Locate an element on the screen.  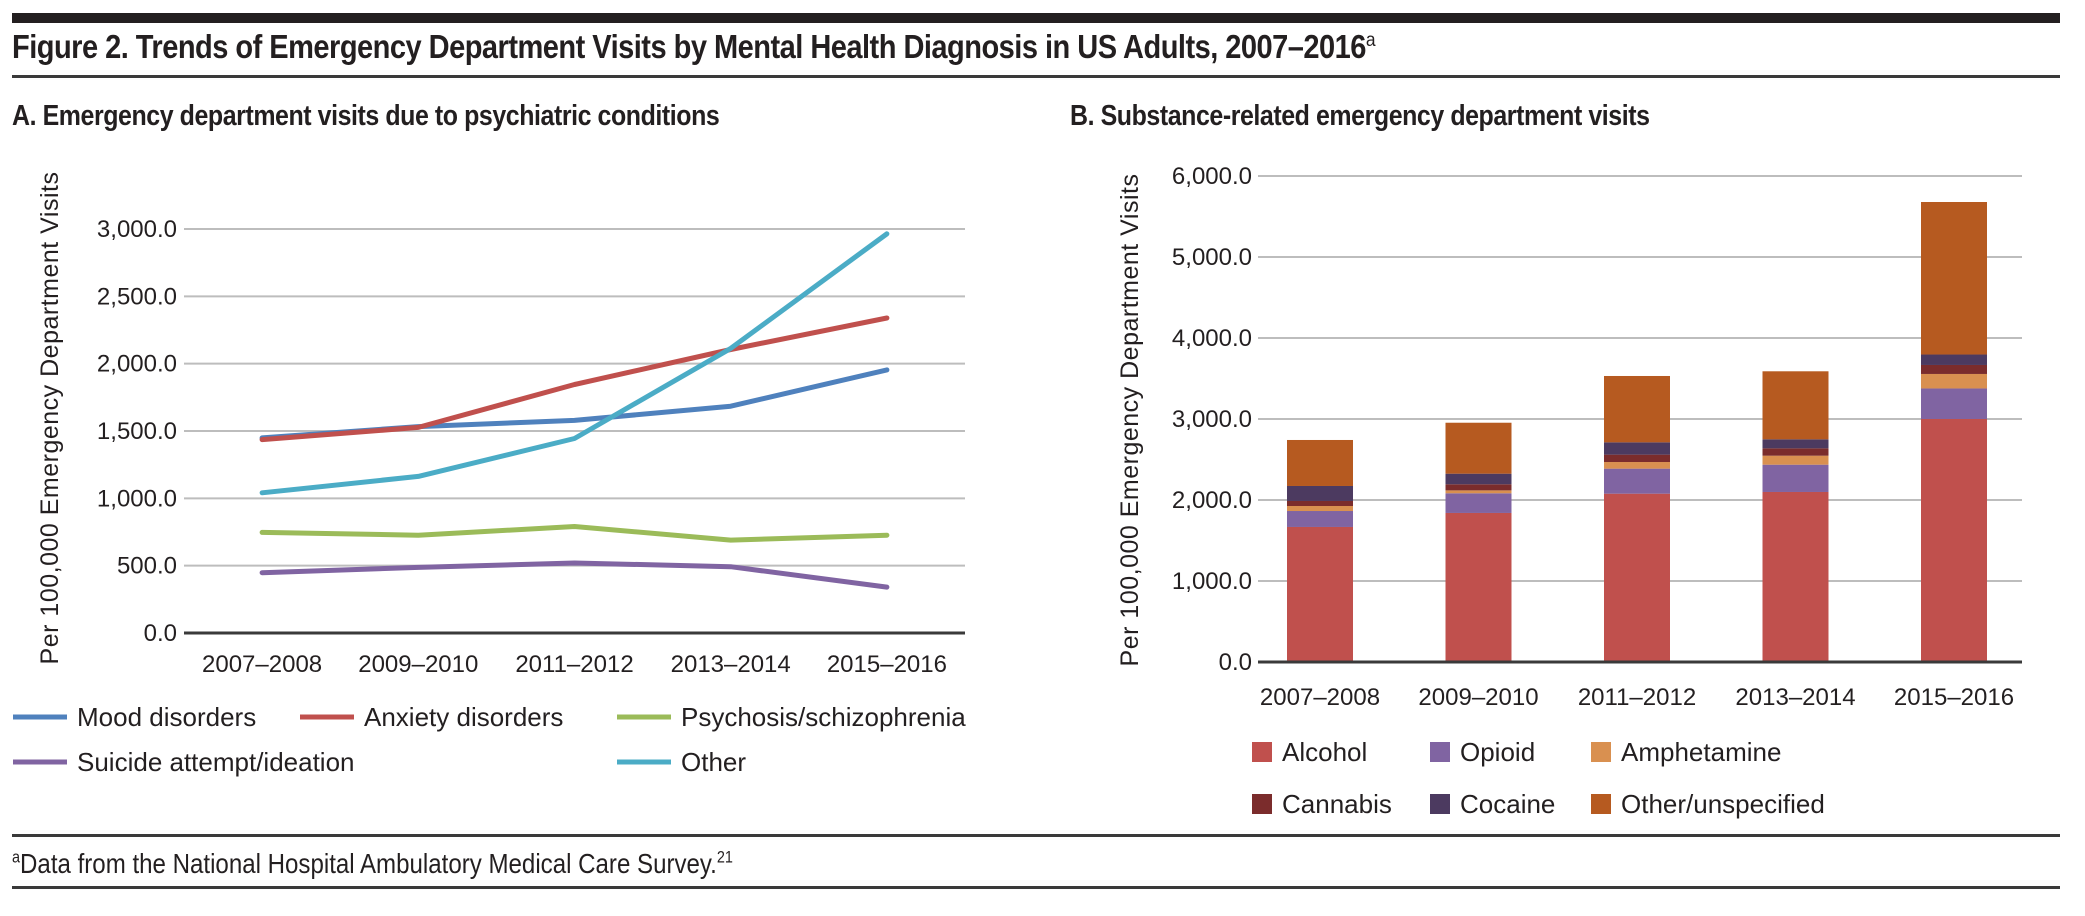
legend-label: Anxiety disorders is located at coordinates (463, 717).